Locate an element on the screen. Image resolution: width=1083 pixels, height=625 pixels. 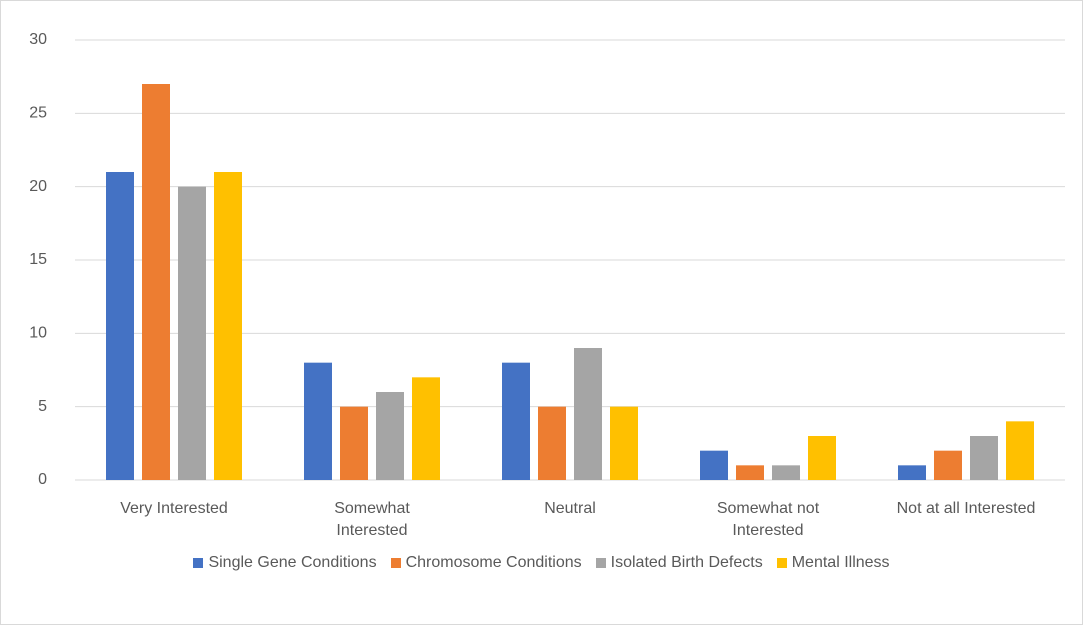
x-tick-label: Very Interested is located at coordinates (174, 508).